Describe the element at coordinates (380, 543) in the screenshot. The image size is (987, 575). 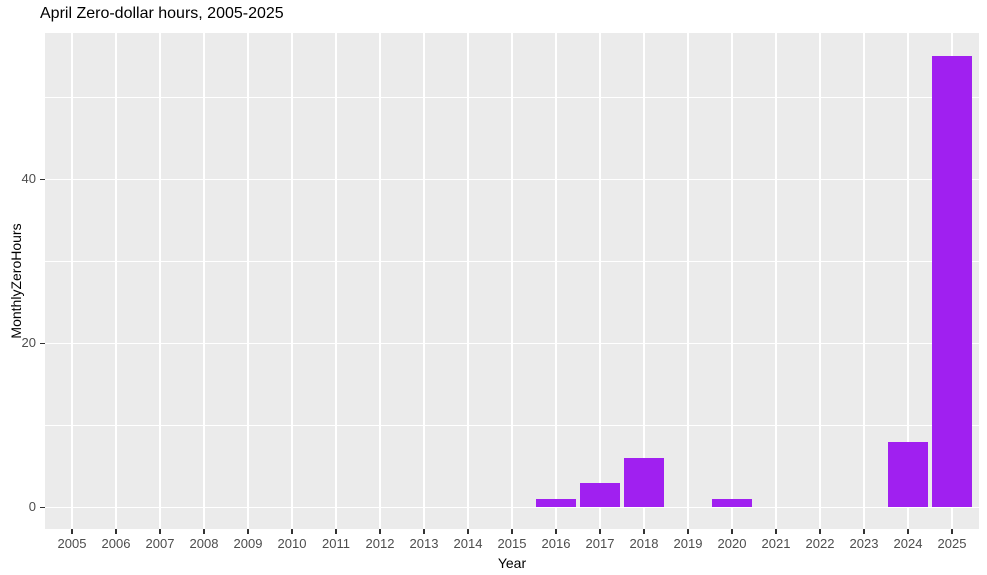
I see `x-tick-label: 2012` at that location.